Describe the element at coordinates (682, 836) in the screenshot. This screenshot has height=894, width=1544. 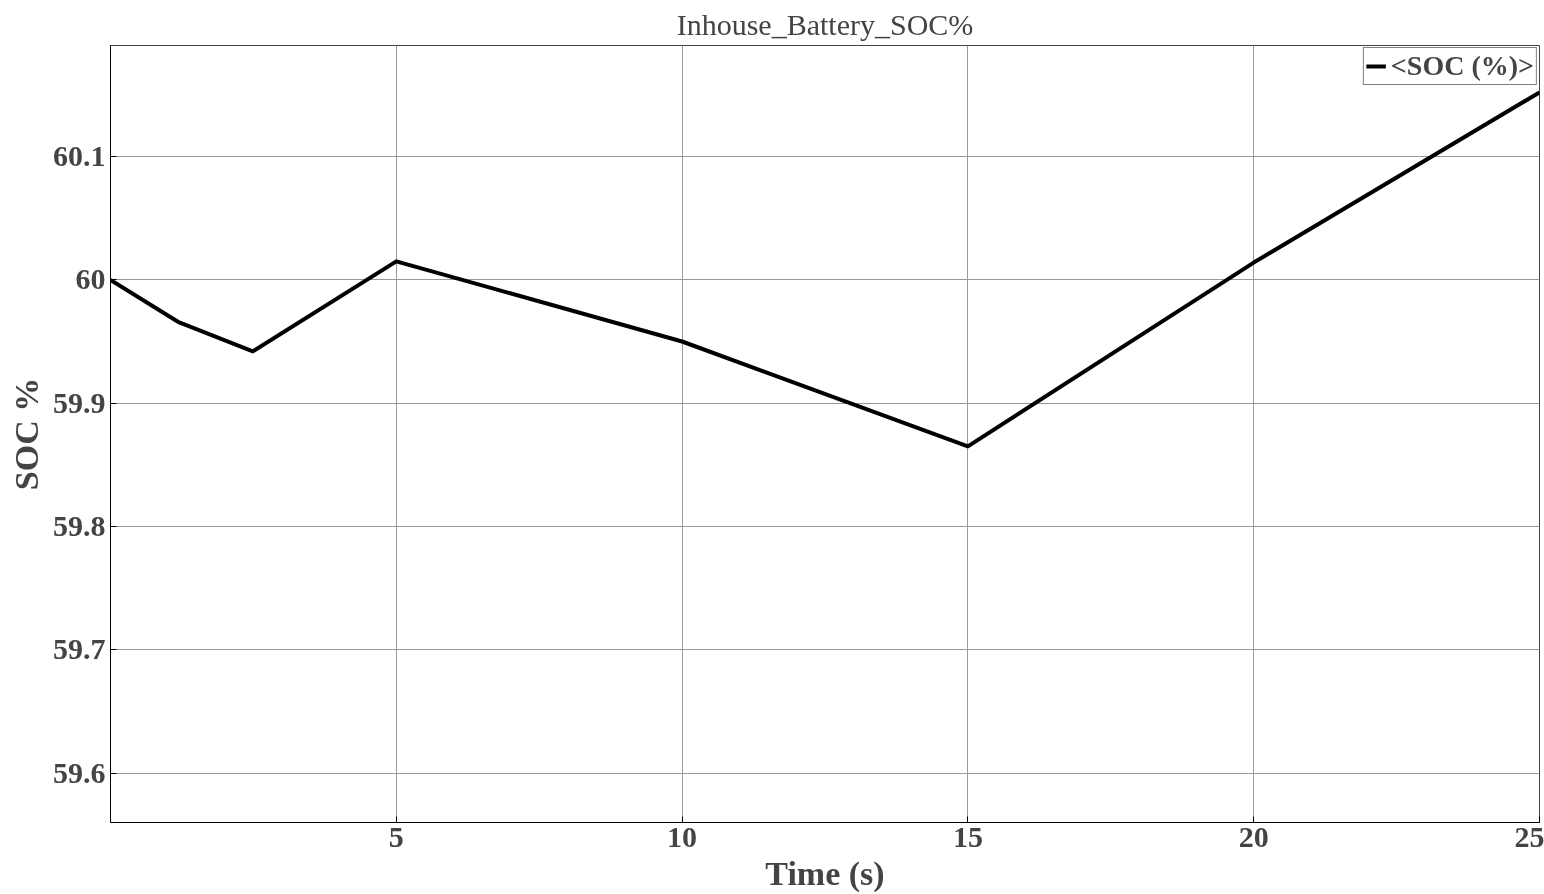
I see `x-tick-label: 10` at that location.